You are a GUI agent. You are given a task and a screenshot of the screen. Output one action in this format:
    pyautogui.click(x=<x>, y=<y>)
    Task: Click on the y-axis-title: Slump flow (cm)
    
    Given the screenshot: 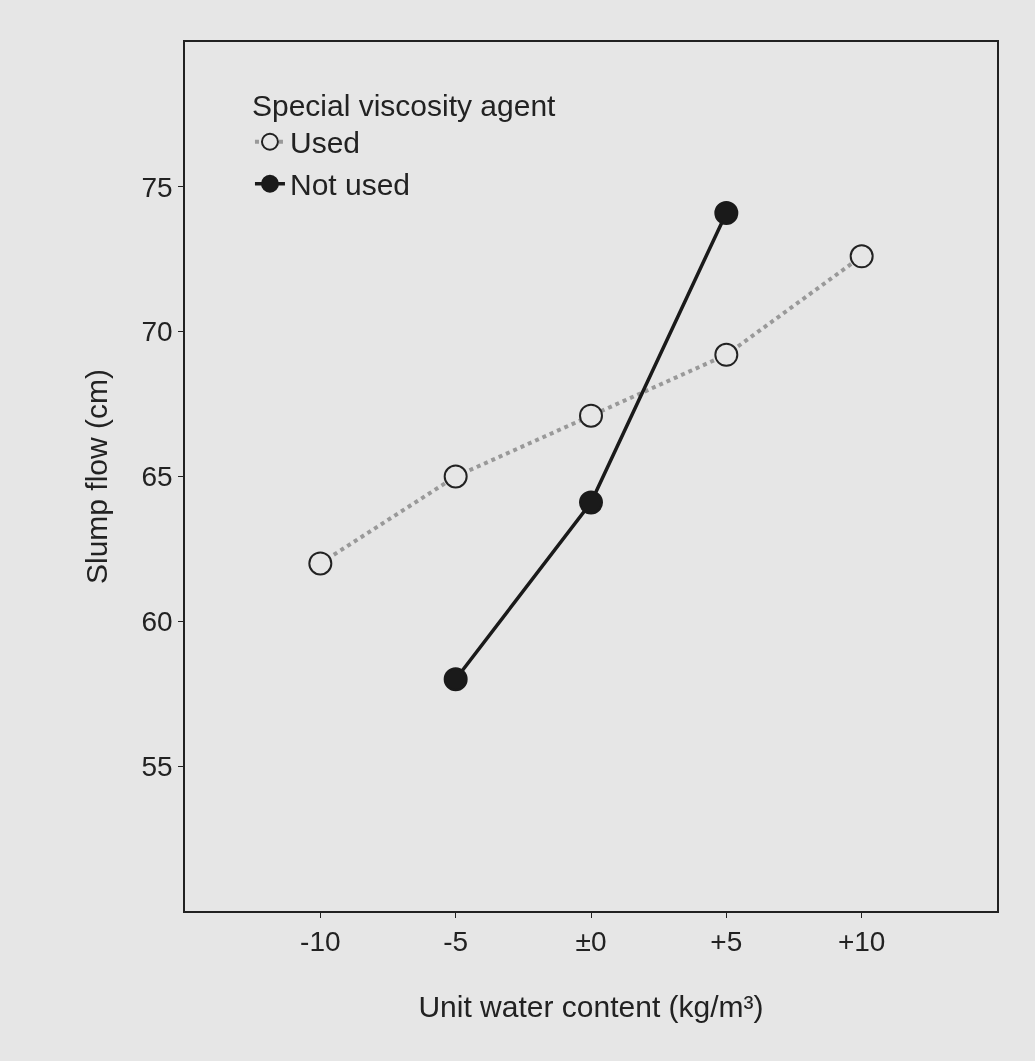 What is the action you would take?
    pyautogui.click(x=96, y=476)
    